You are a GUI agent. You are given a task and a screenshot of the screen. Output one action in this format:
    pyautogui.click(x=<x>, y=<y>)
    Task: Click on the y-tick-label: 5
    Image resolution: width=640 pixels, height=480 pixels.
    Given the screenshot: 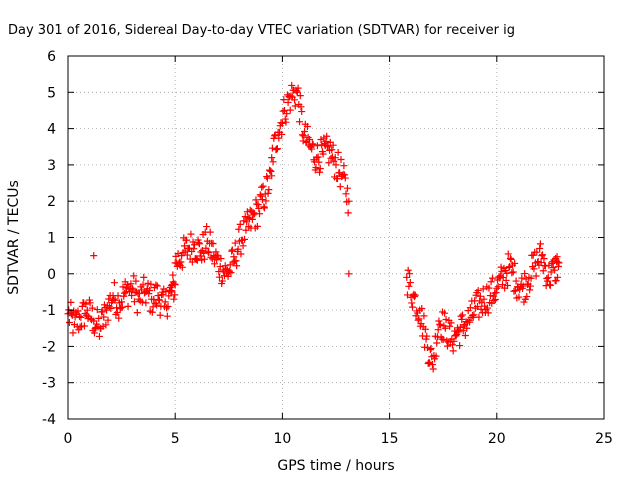 What is the action you would take?
    pyautogui.click(x=51, y=93)
    